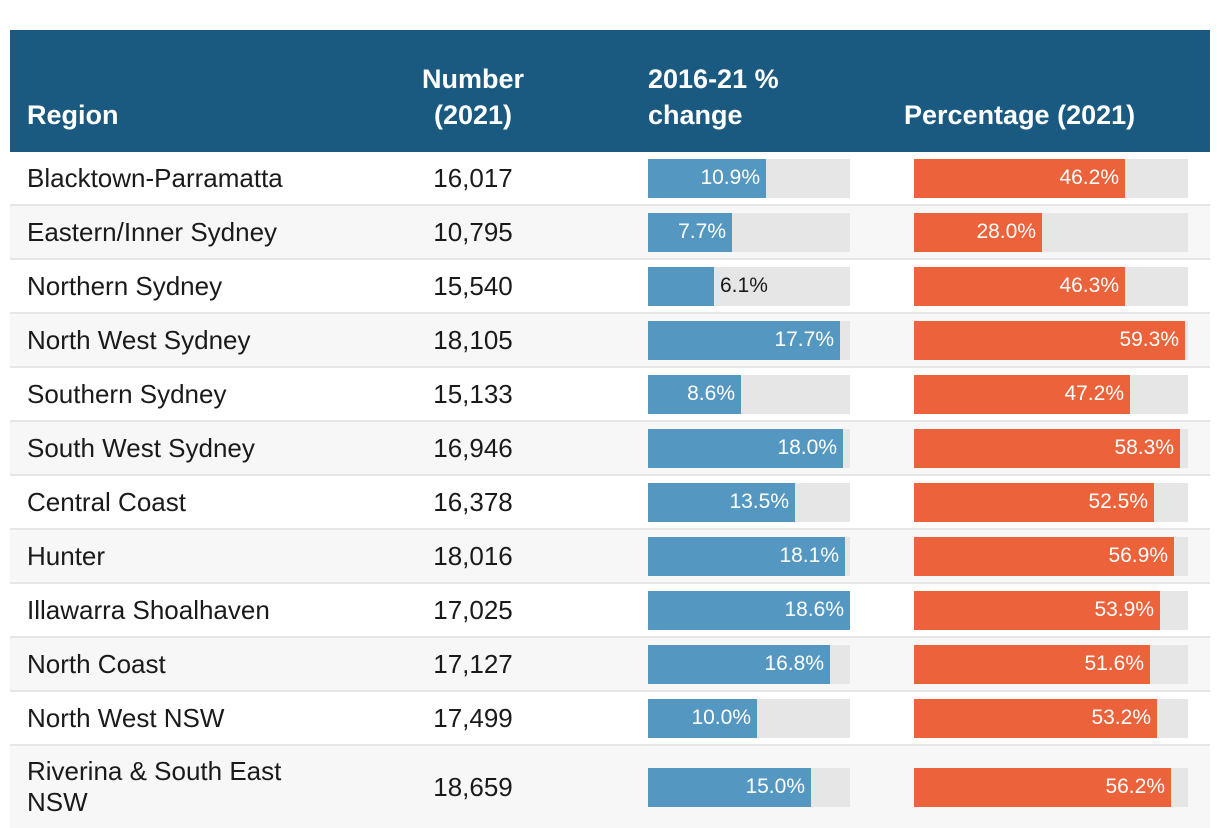 The image size is (1220, 828). What do you see at coordinates (1032, 91) in the screenshot?
I see `header-percentage: Percentage (2021)` at bounding box center [1032, 91].